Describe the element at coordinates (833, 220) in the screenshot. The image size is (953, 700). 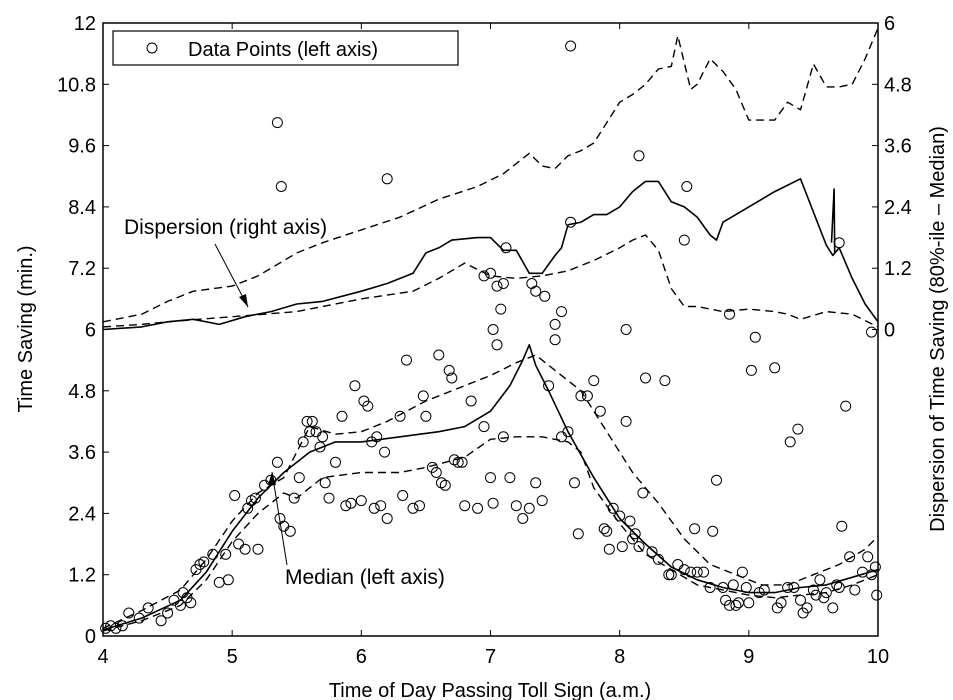
I see `series-line-dispersion-spike-right-axis` at that location.